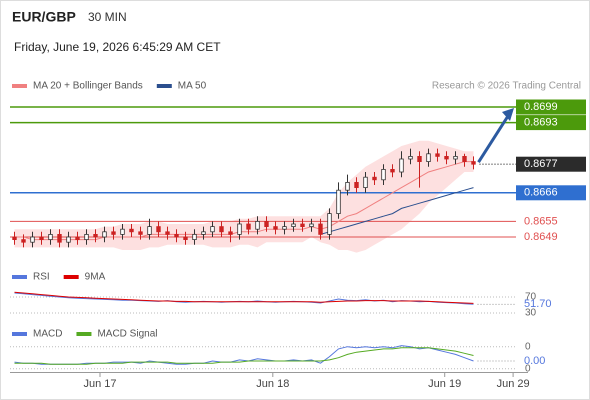 The width and height of the screenshot is (590, 400). Describe the element at coordinates (95, 277) in the screenshot. I see `legend-label: 9MA` at that location.